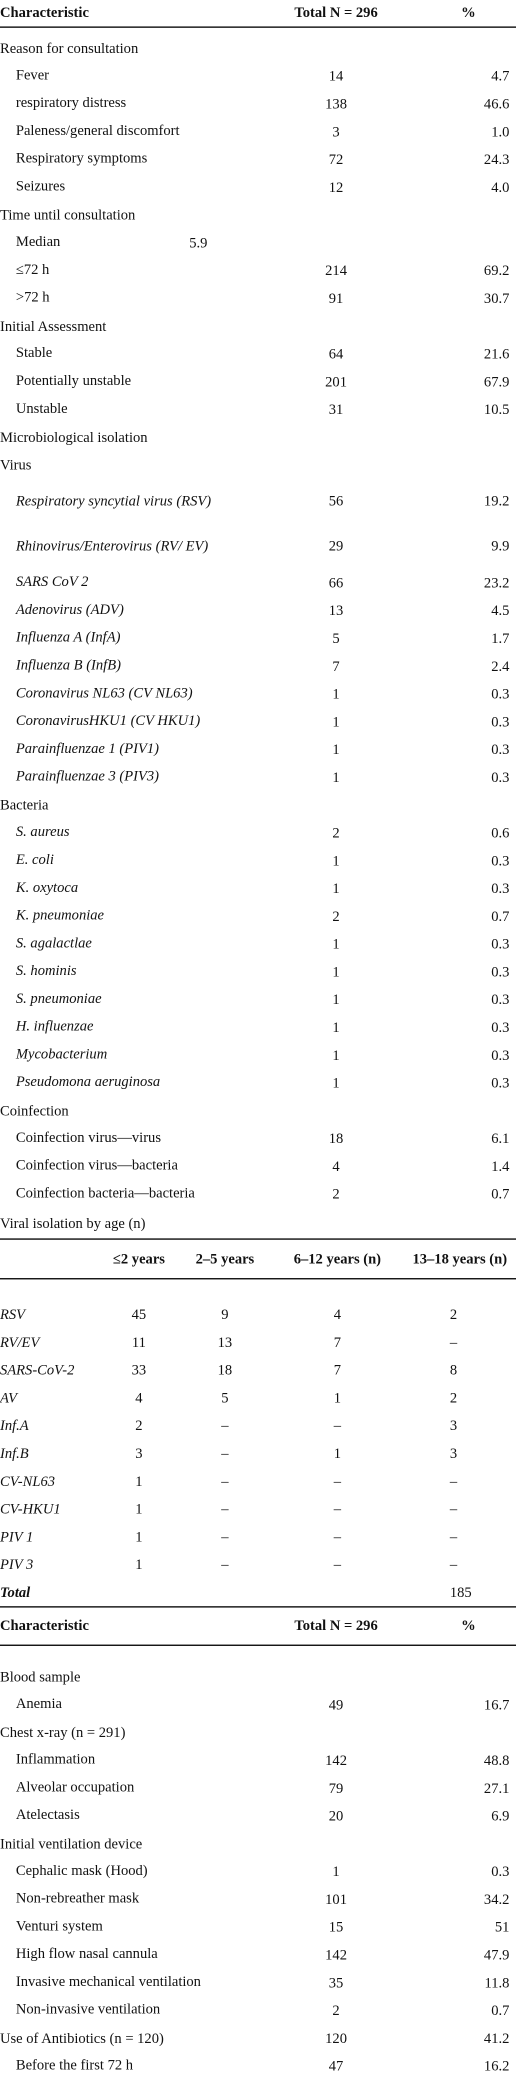 This screenshot has height=2098, width=516. Describe the element at coordinates (496, 298) in the screenshot. I see `percent-cell: 30.7` at that location.